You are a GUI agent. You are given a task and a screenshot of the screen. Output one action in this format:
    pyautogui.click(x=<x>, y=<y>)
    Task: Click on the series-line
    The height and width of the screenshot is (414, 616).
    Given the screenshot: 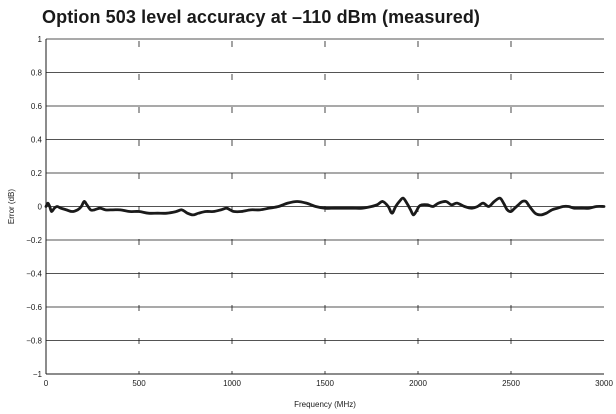 What is the action you would take?
    pyautogui.click(x=325, y=206)
    